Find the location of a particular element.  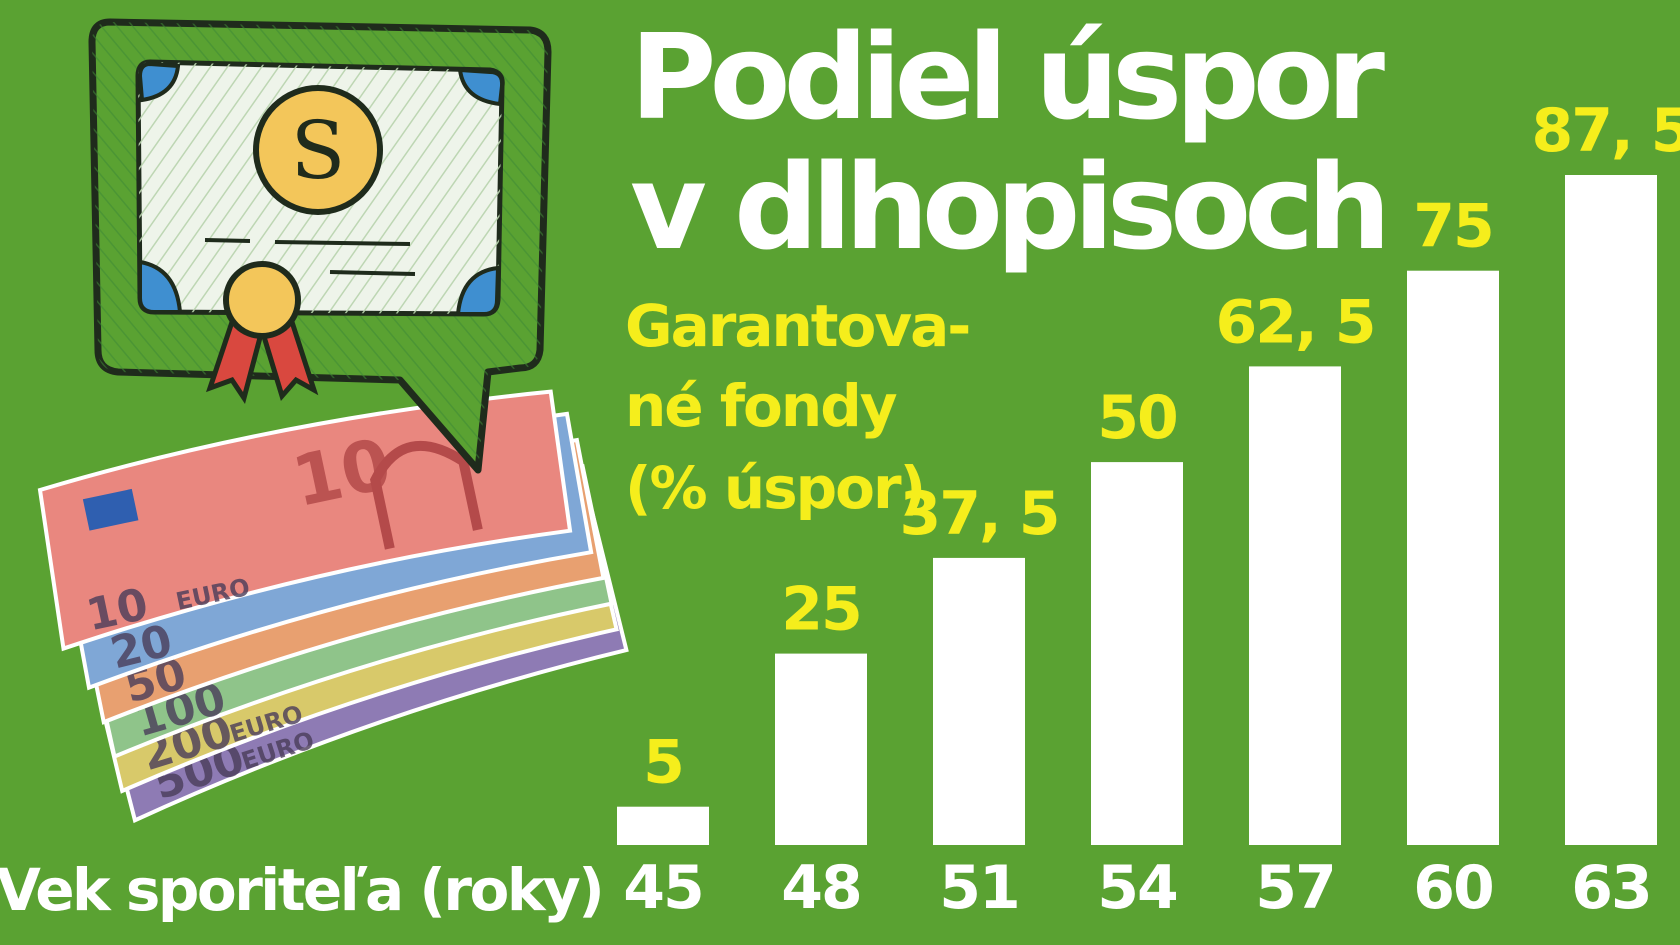

x-tick-45: 45 is located at coordinates (663, 888).